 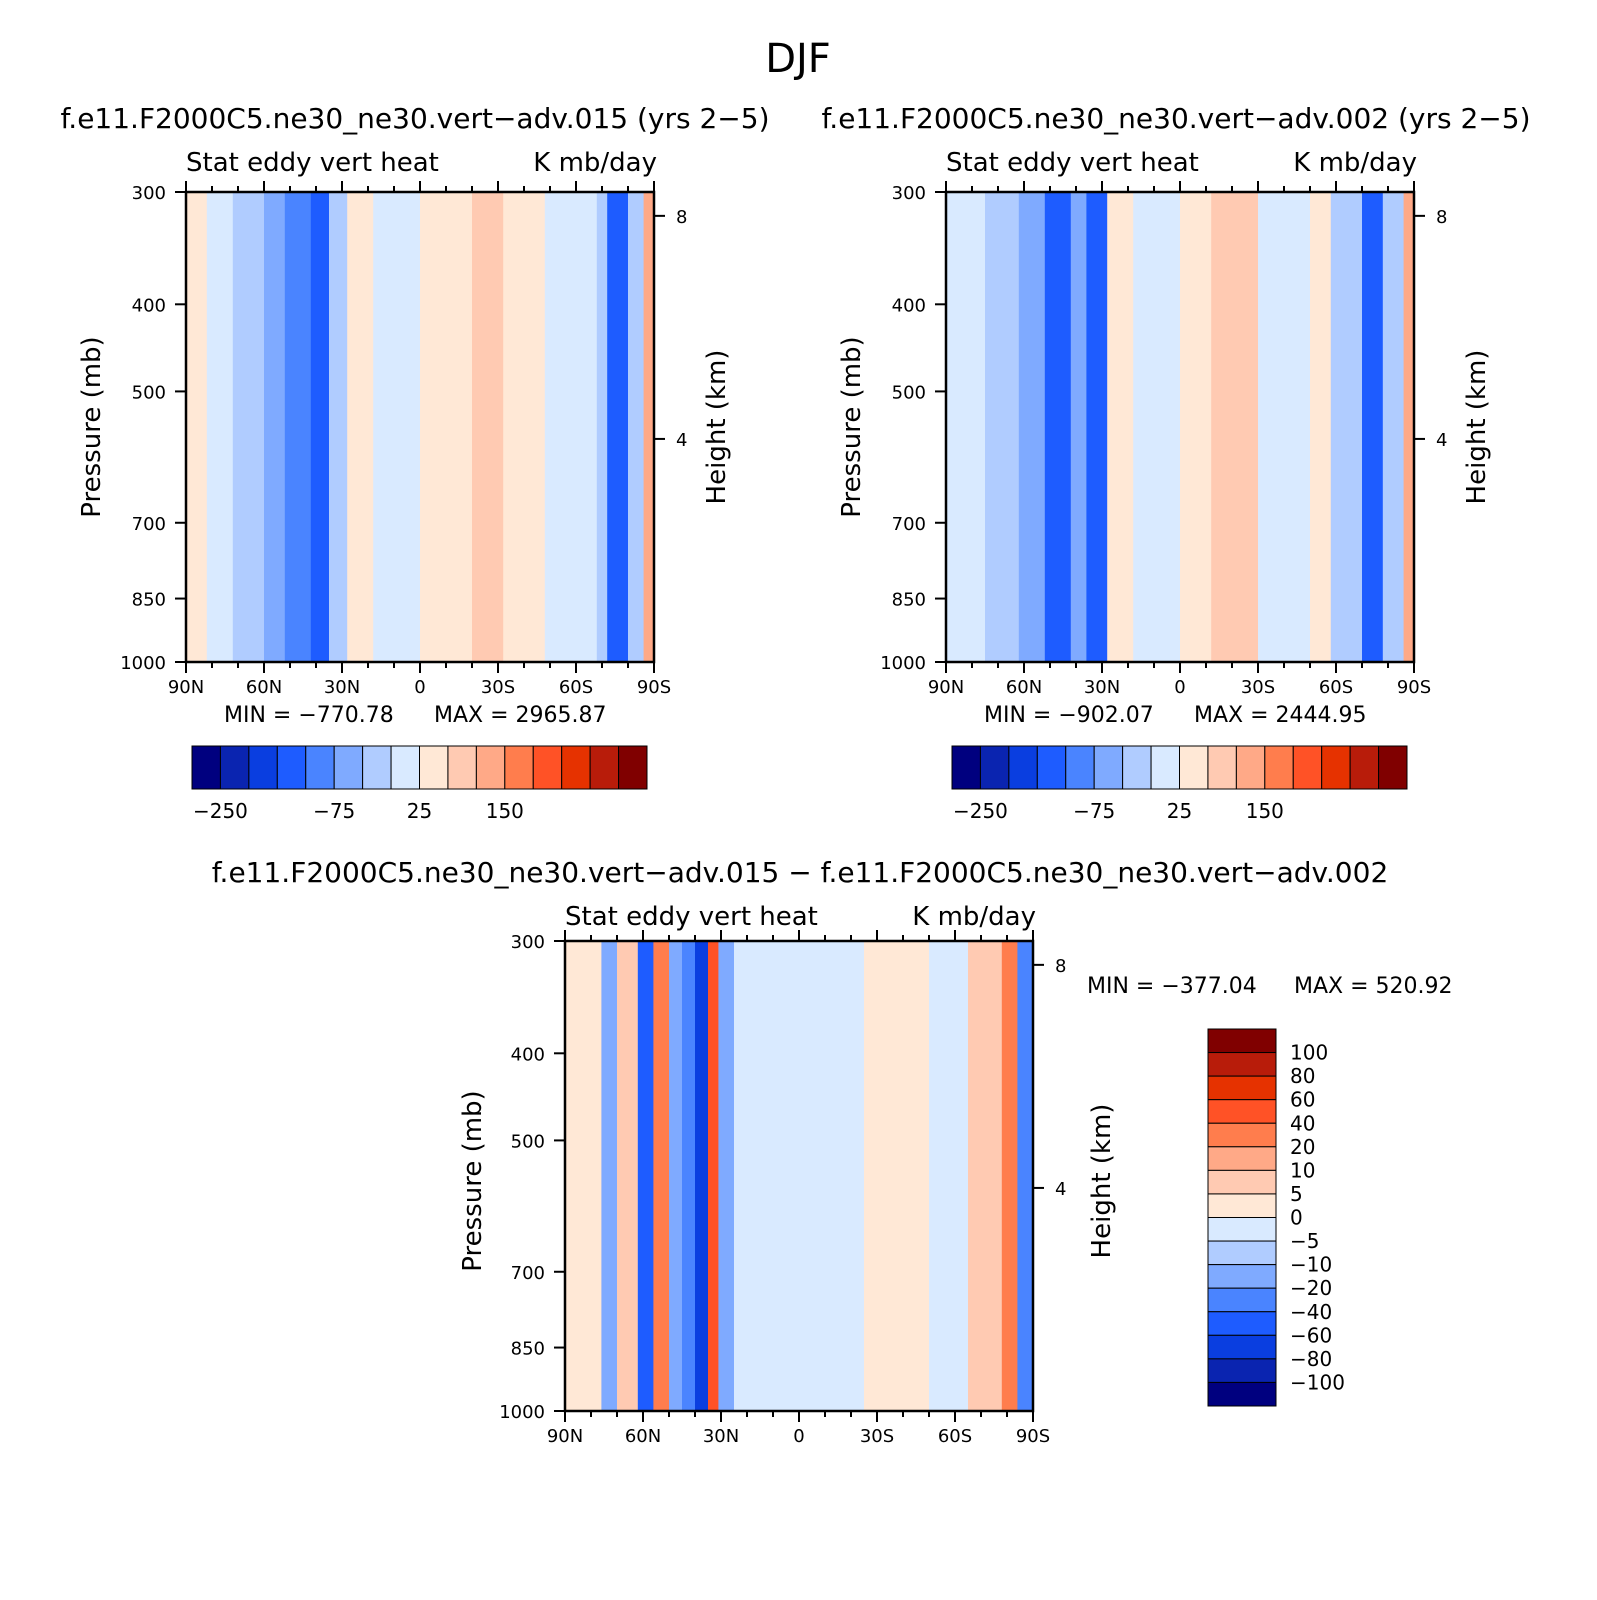 What do you see at coordinates (1280, 715) in the screenshot?
I see `panel-2-max: MAX = 2444.95` at bounding box center [1280, 715].